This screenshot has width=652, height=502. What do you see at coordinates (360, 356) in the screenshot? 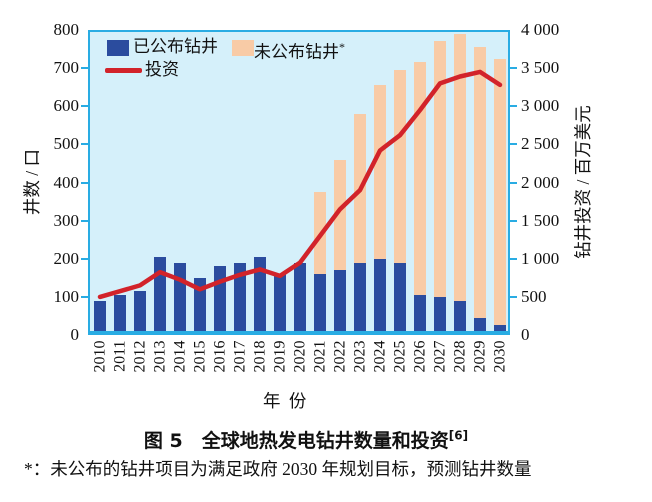
I see `x-axis-label-2023: 2023` at bounding box center [360, 356].